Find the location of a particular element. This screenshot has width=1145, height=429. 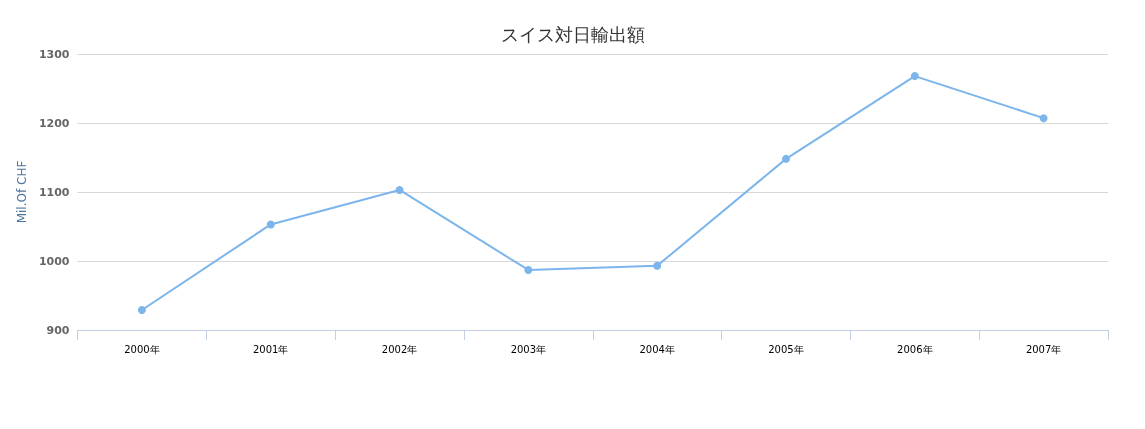

y-tick-label: 1200 is located at coordinates (54, 123).